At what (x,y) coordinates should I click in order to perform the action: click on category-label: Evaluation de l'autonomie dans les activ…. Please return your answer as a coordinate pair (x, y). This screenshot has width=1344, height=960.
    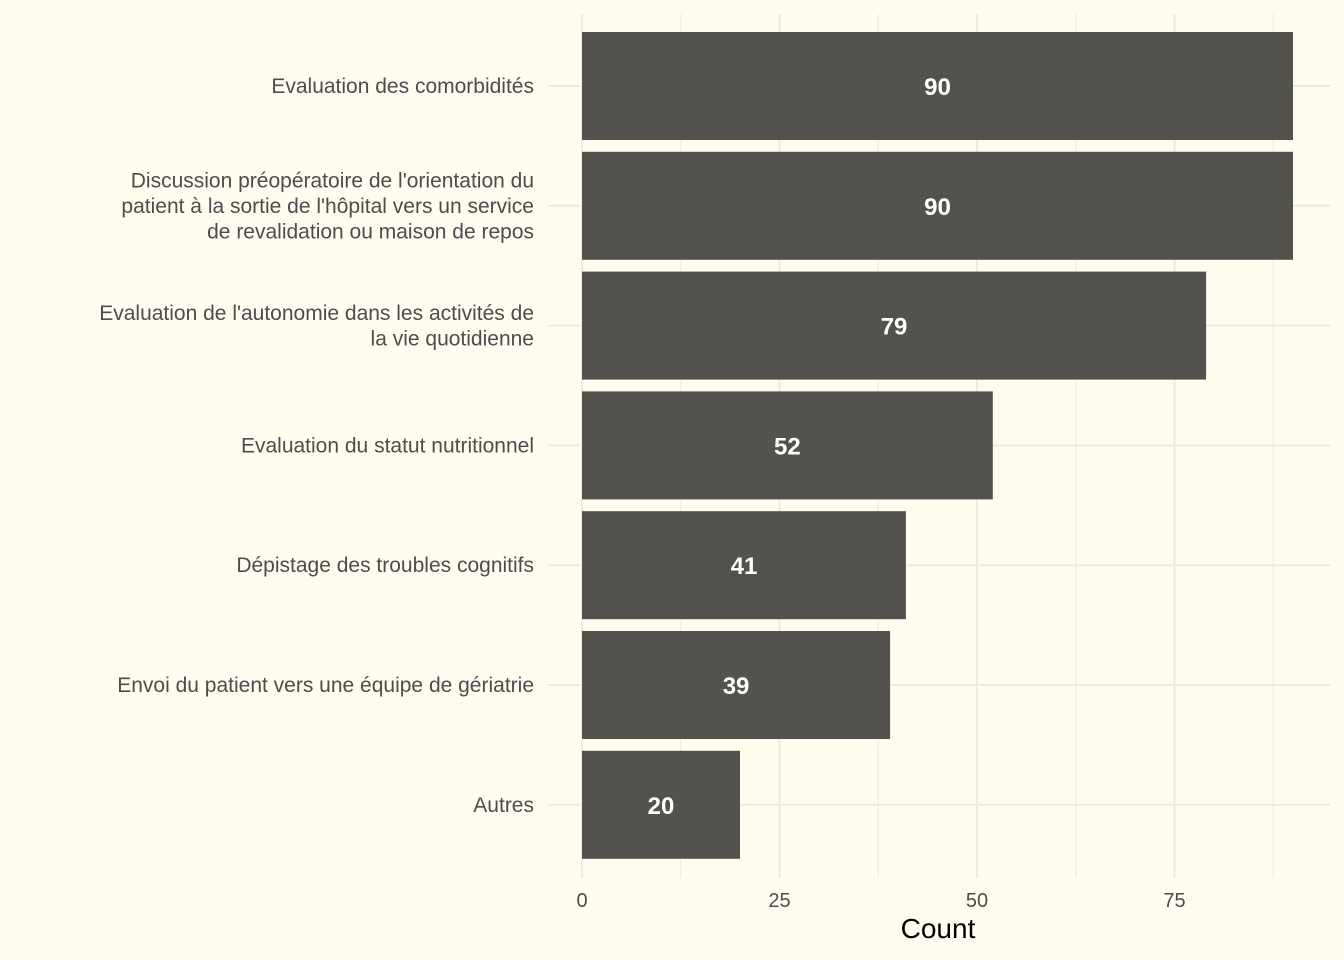
    Looking at the image, I should click on (316, 326).